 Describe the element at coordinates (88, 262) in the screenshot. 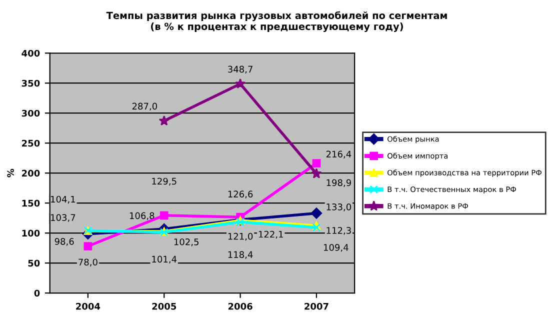

I see `data-label: 78,0` at that location.